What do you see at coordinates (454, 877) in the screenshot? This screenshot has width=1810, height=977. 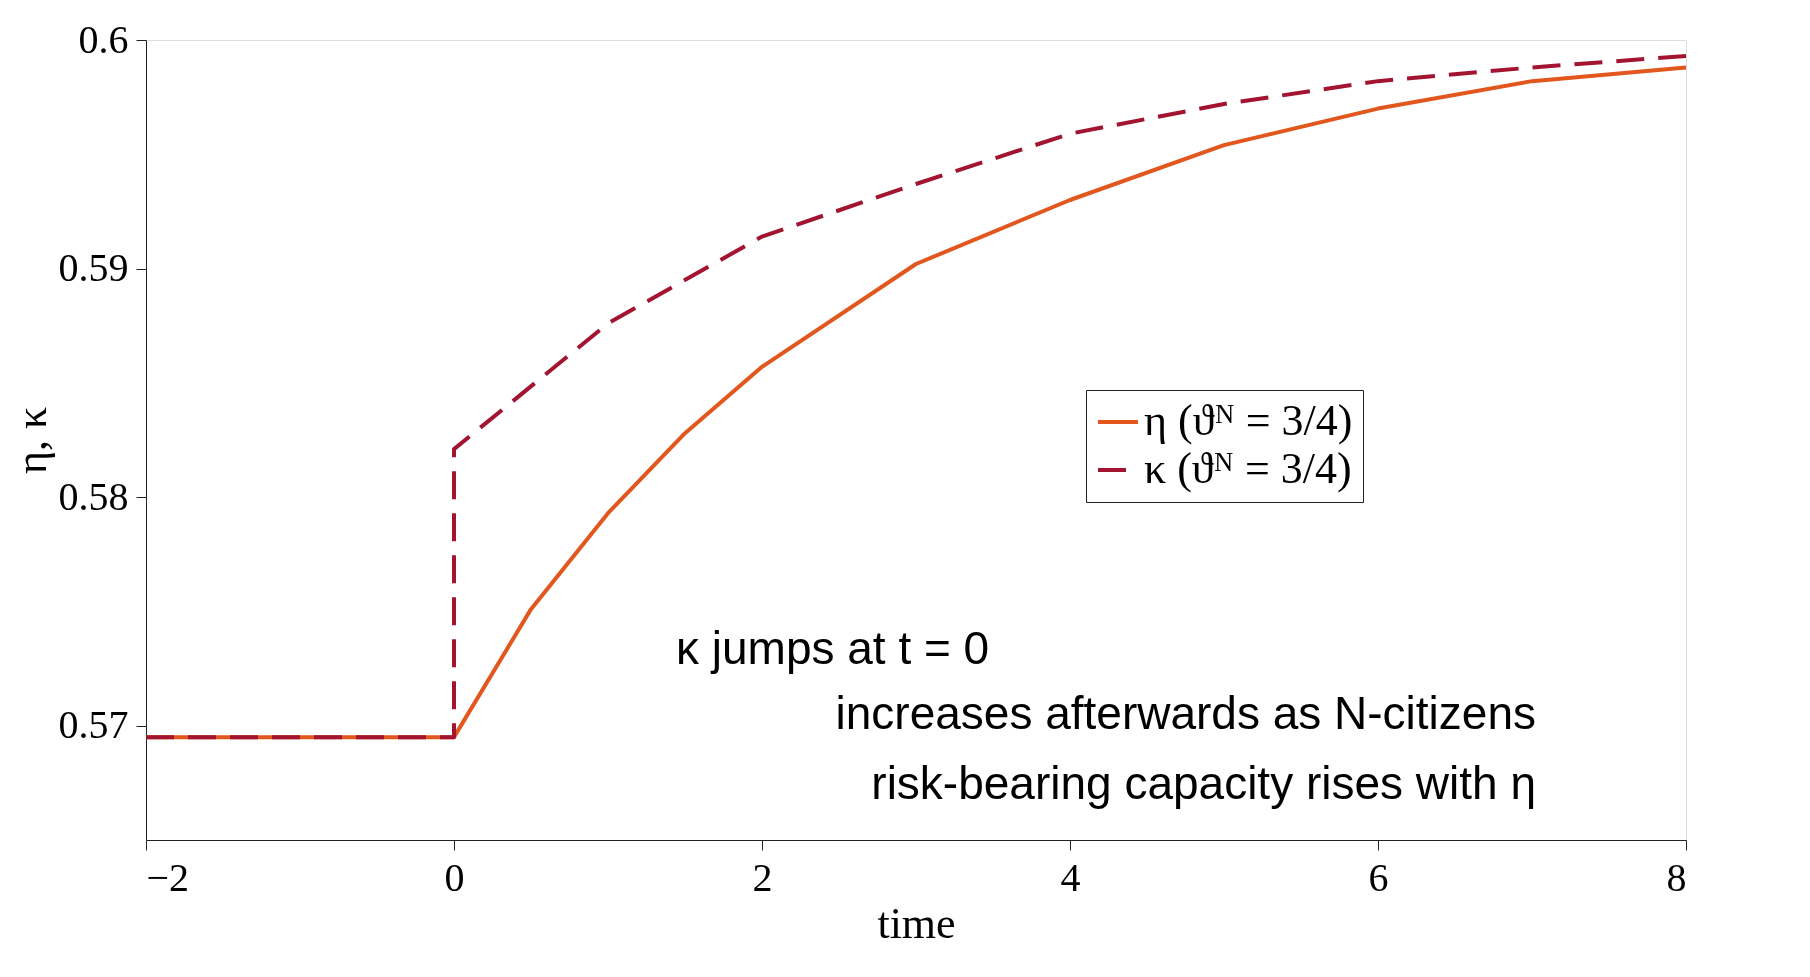 I see `x-tick-label: 0` at bounding box center [454, 877].